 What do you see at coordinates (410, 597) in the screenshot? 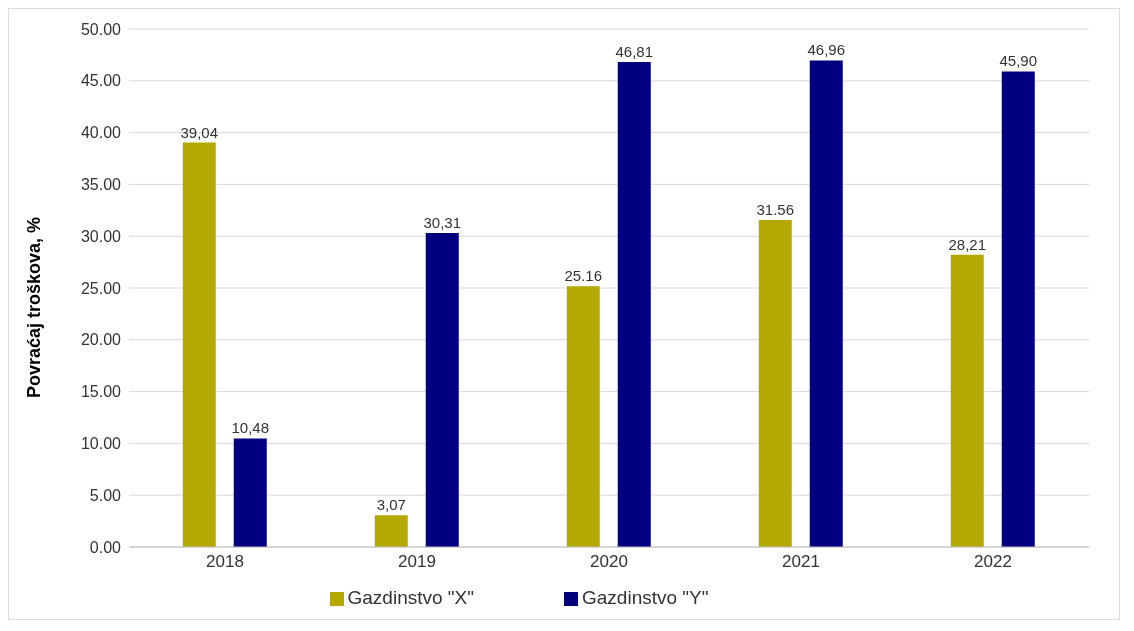
I see `legend-label: Gazdinstvo "X"` at bounding box center [410, 597].